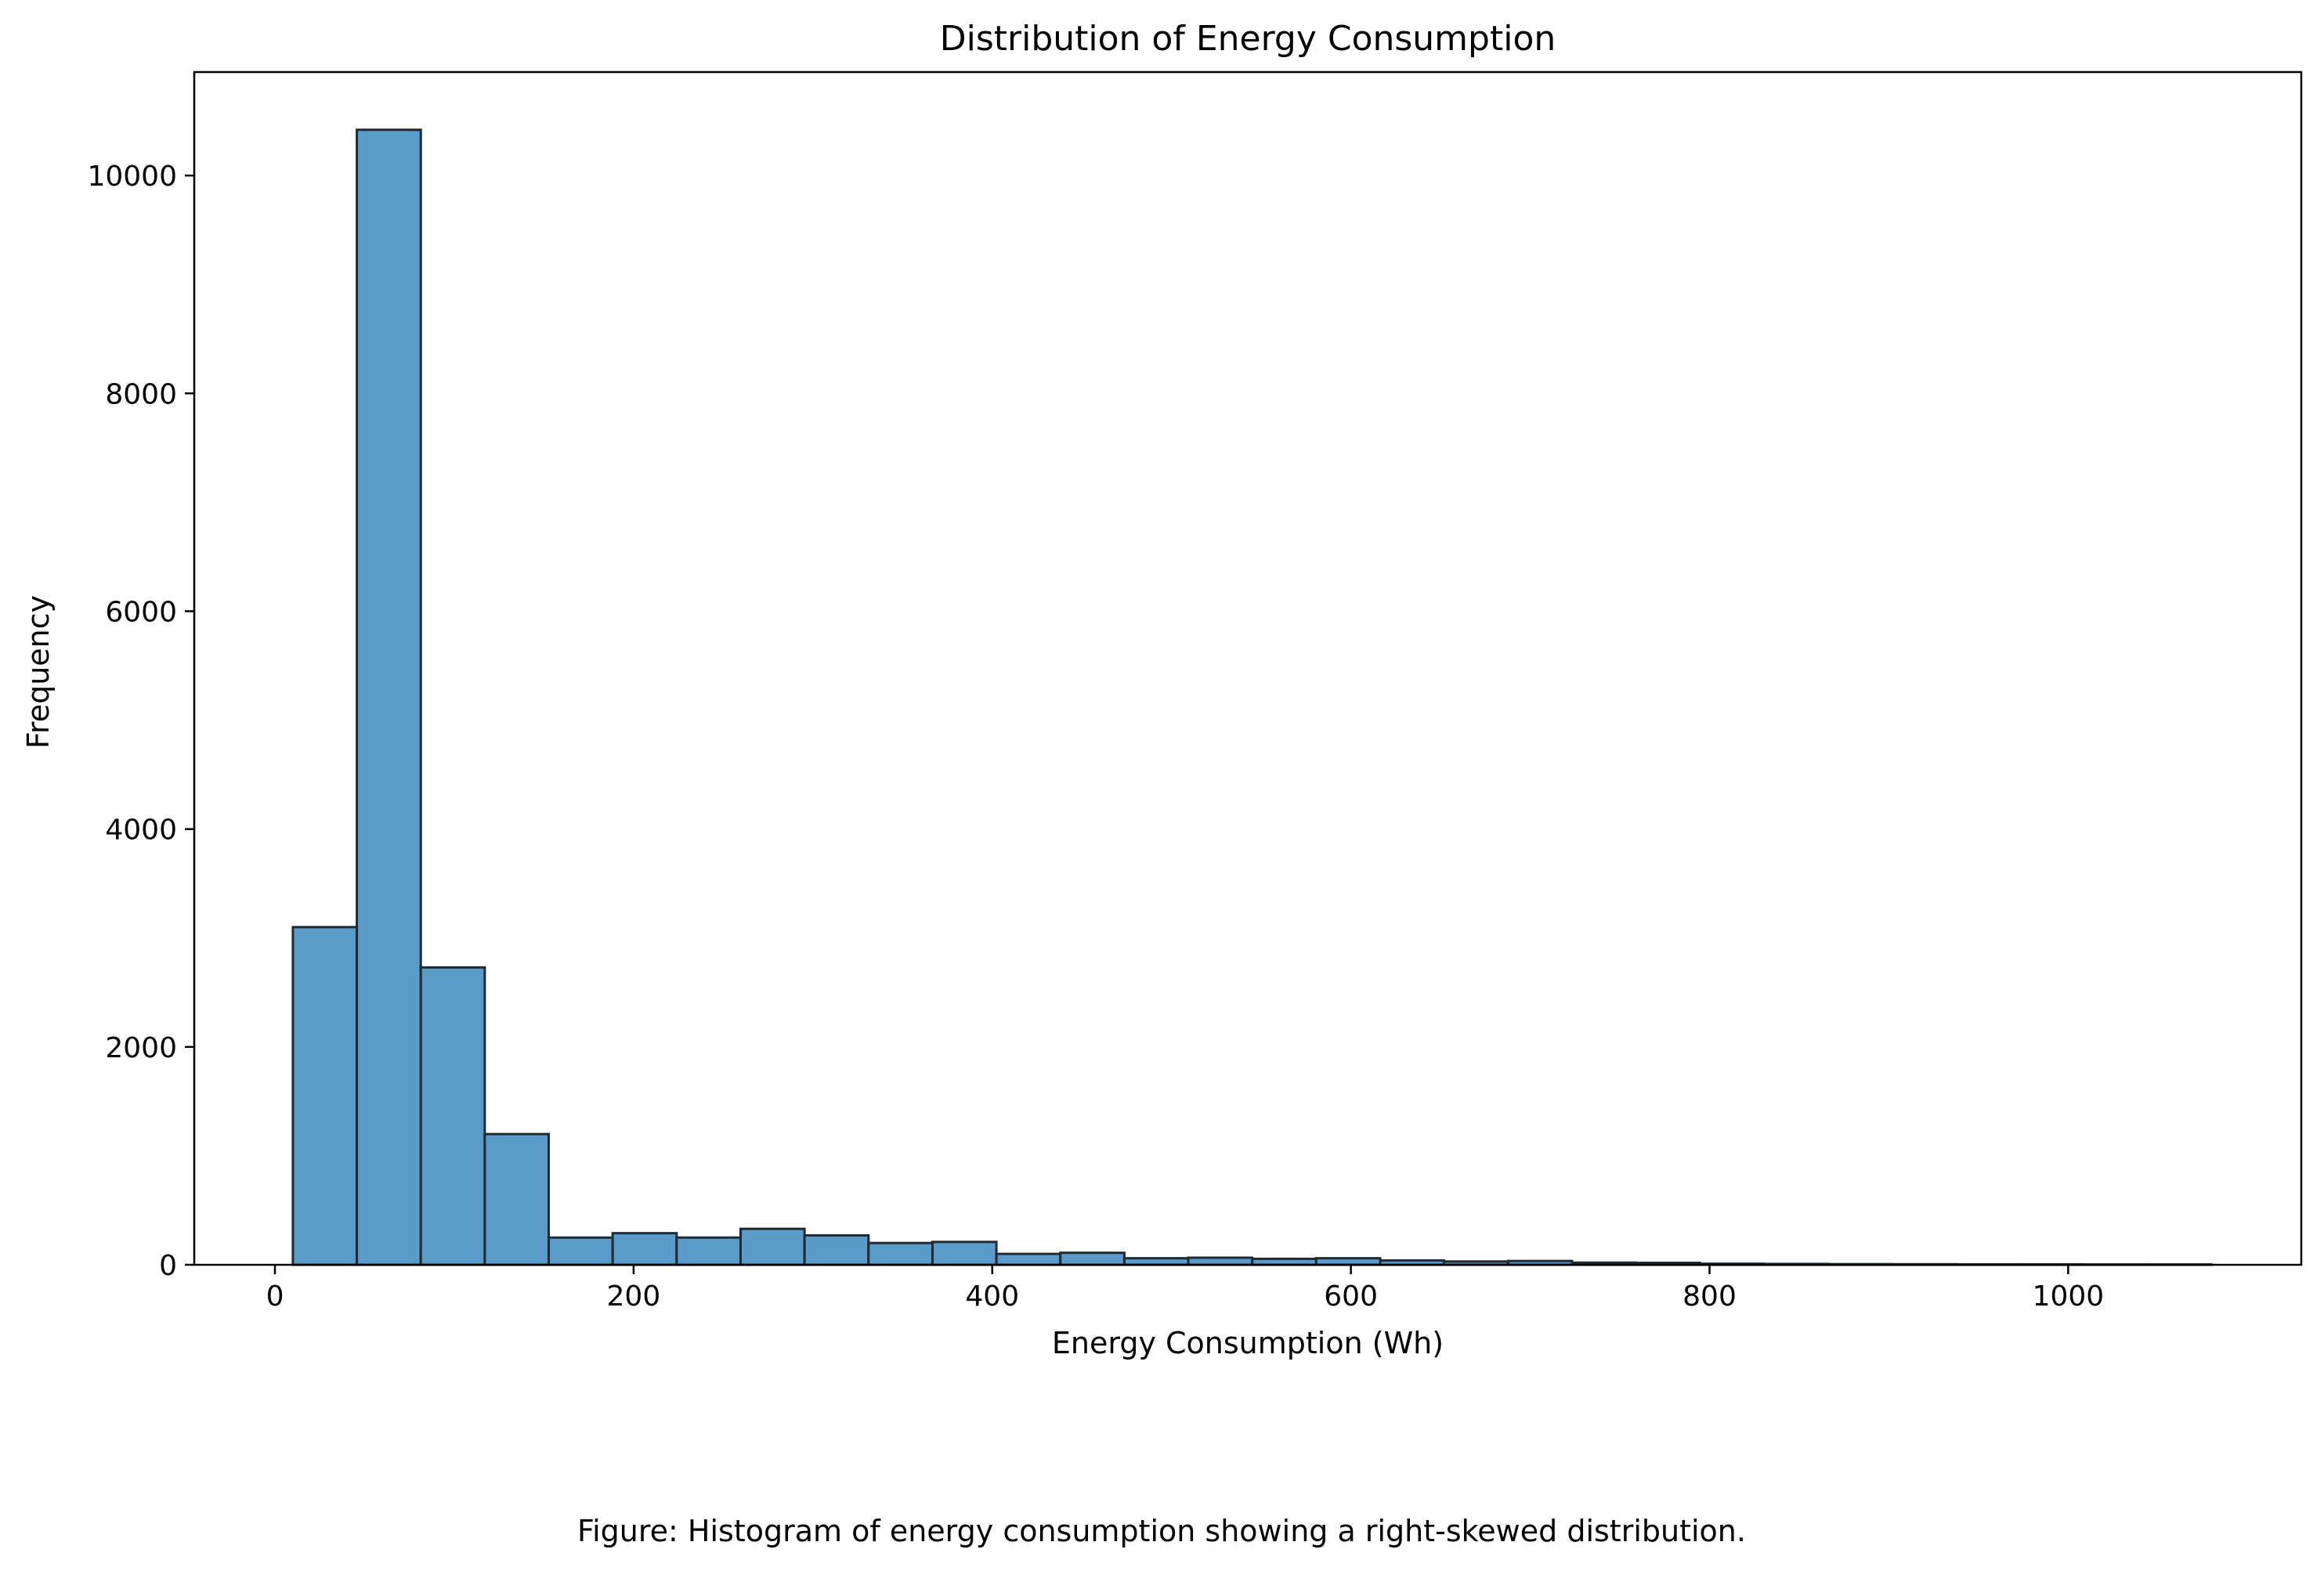 The height and width of the screenshot is (1571, 2324). I want to click on y-tick-label: 0, so click(168, 1266).